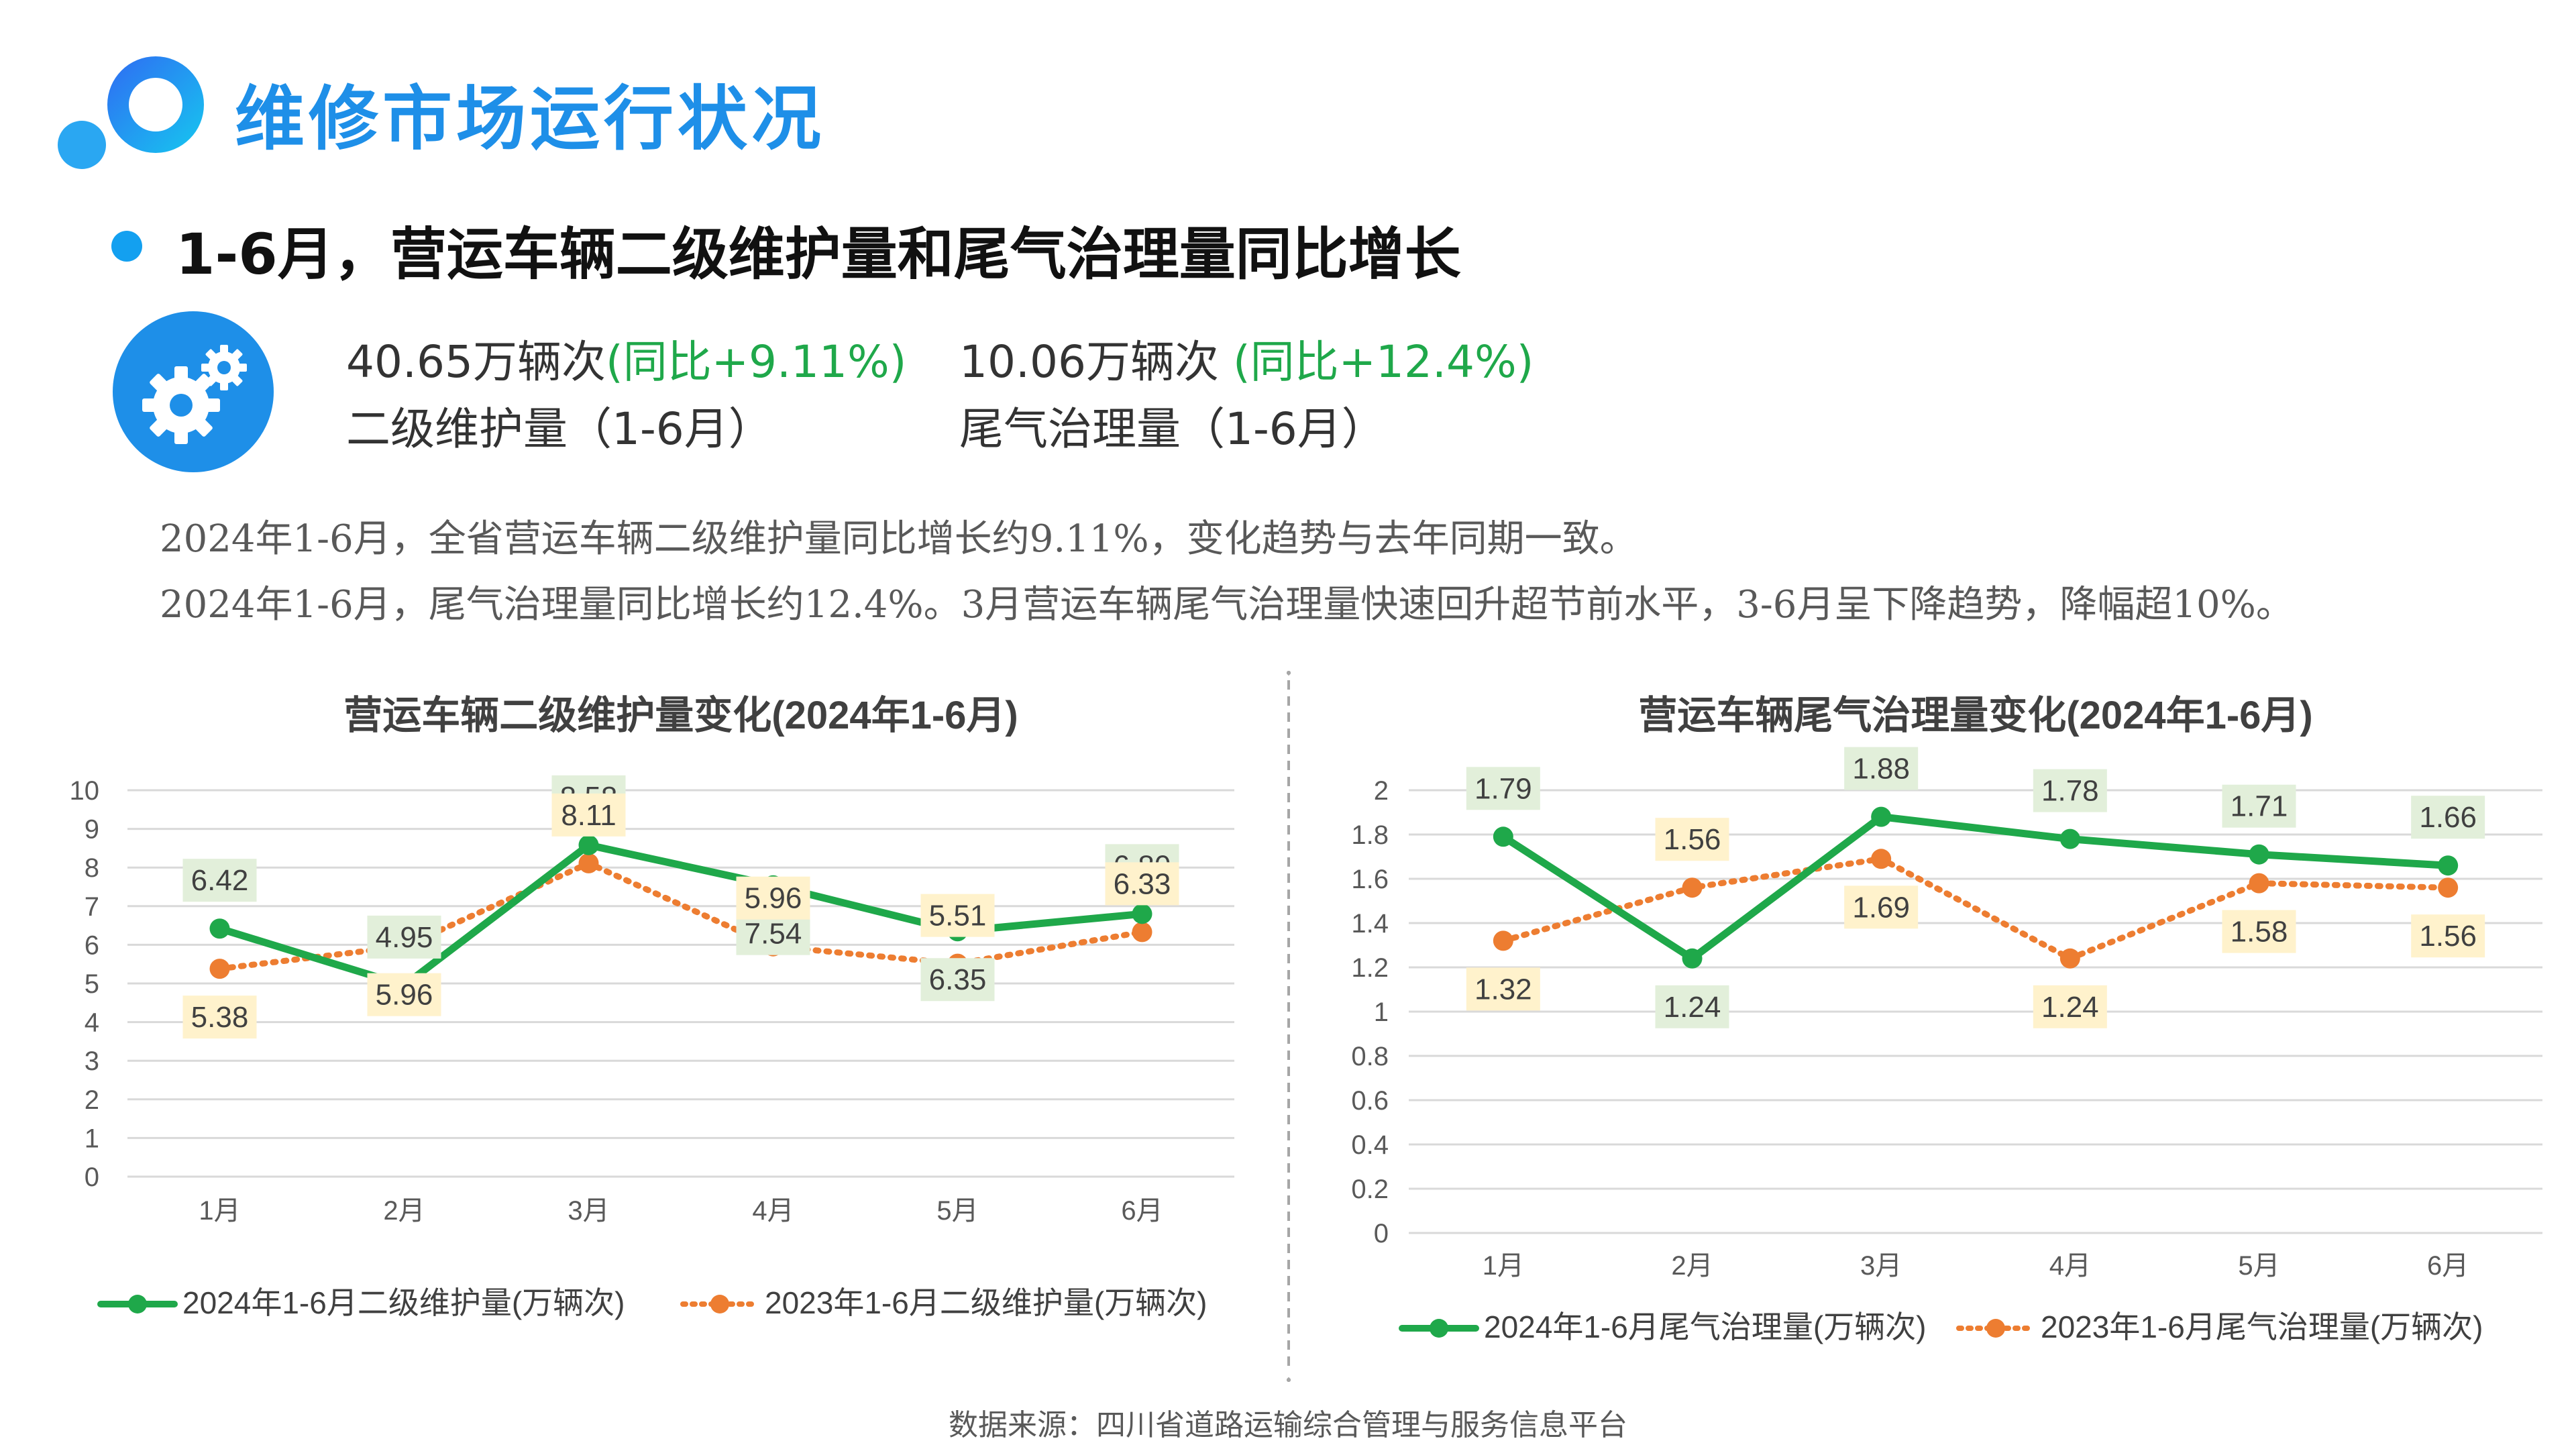 Image resolution: width=2576 pixels, height=1449 pixels. I want to click on data-label: 1.66, so click(2448, 817).